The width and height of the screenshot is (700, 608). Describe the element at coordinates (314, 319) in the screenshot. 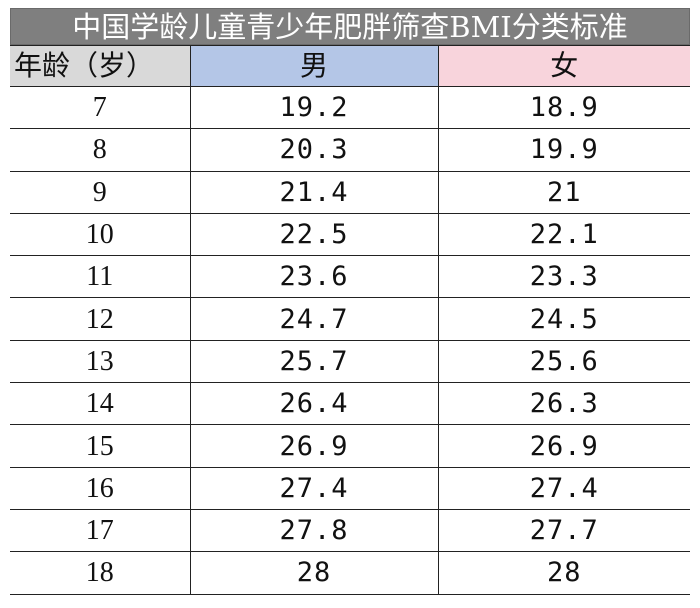

I see `male-bmi-cell: 24.7` at that location.